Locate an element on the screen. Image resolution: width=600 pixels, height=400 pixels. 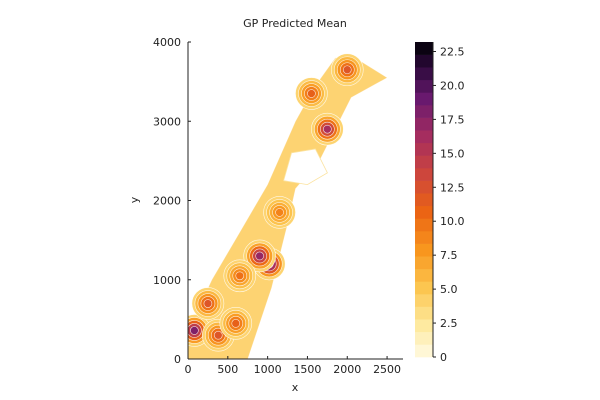
y-tick-label: 0 is located at coordinates (177, 359).